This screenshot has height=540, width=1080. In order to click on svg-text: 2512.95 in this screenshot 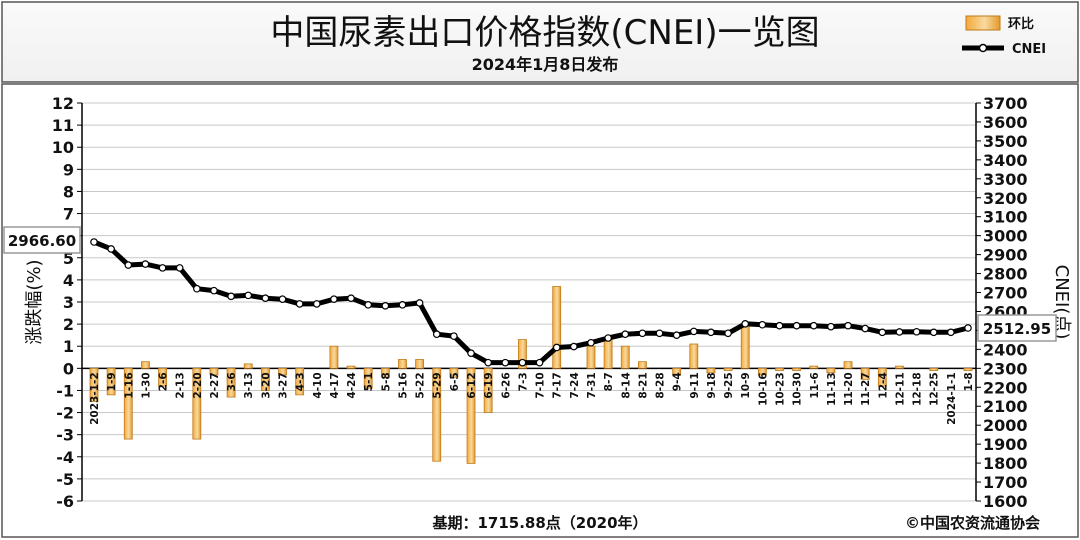, I will do `click(1017, 329)`.